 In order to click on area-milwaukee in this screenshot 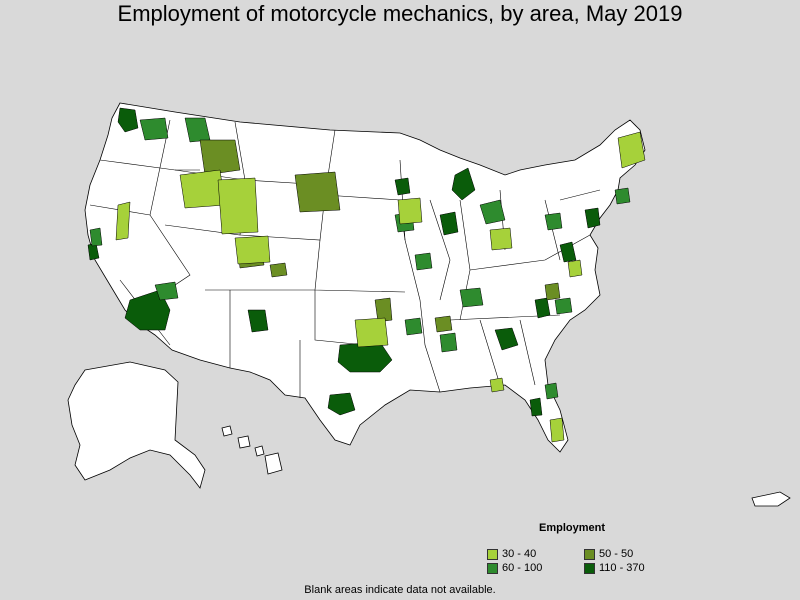, I will do `click(402, 186)`.